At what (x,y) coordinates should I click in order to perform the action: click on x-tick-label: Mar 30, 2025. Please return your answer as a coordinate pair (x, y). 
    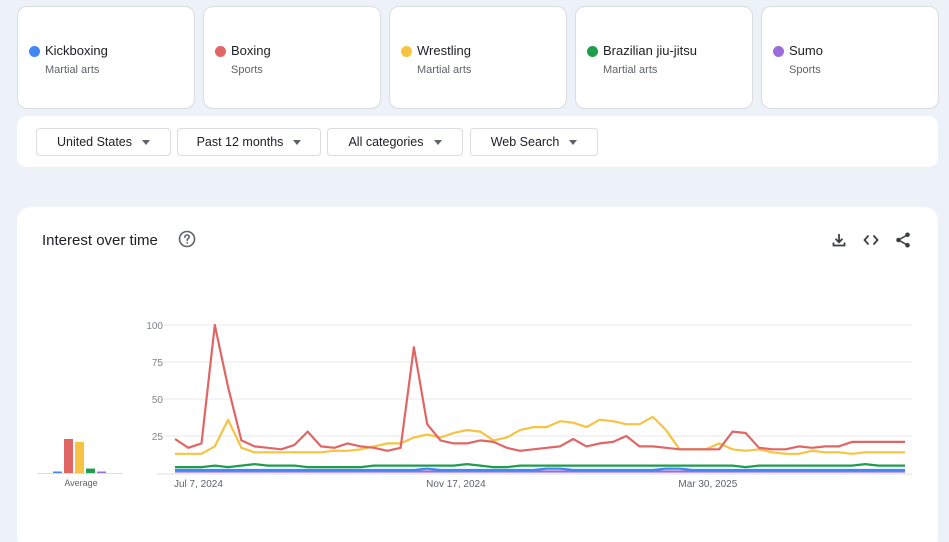
    Looking at the image, I should click on (707, 484).